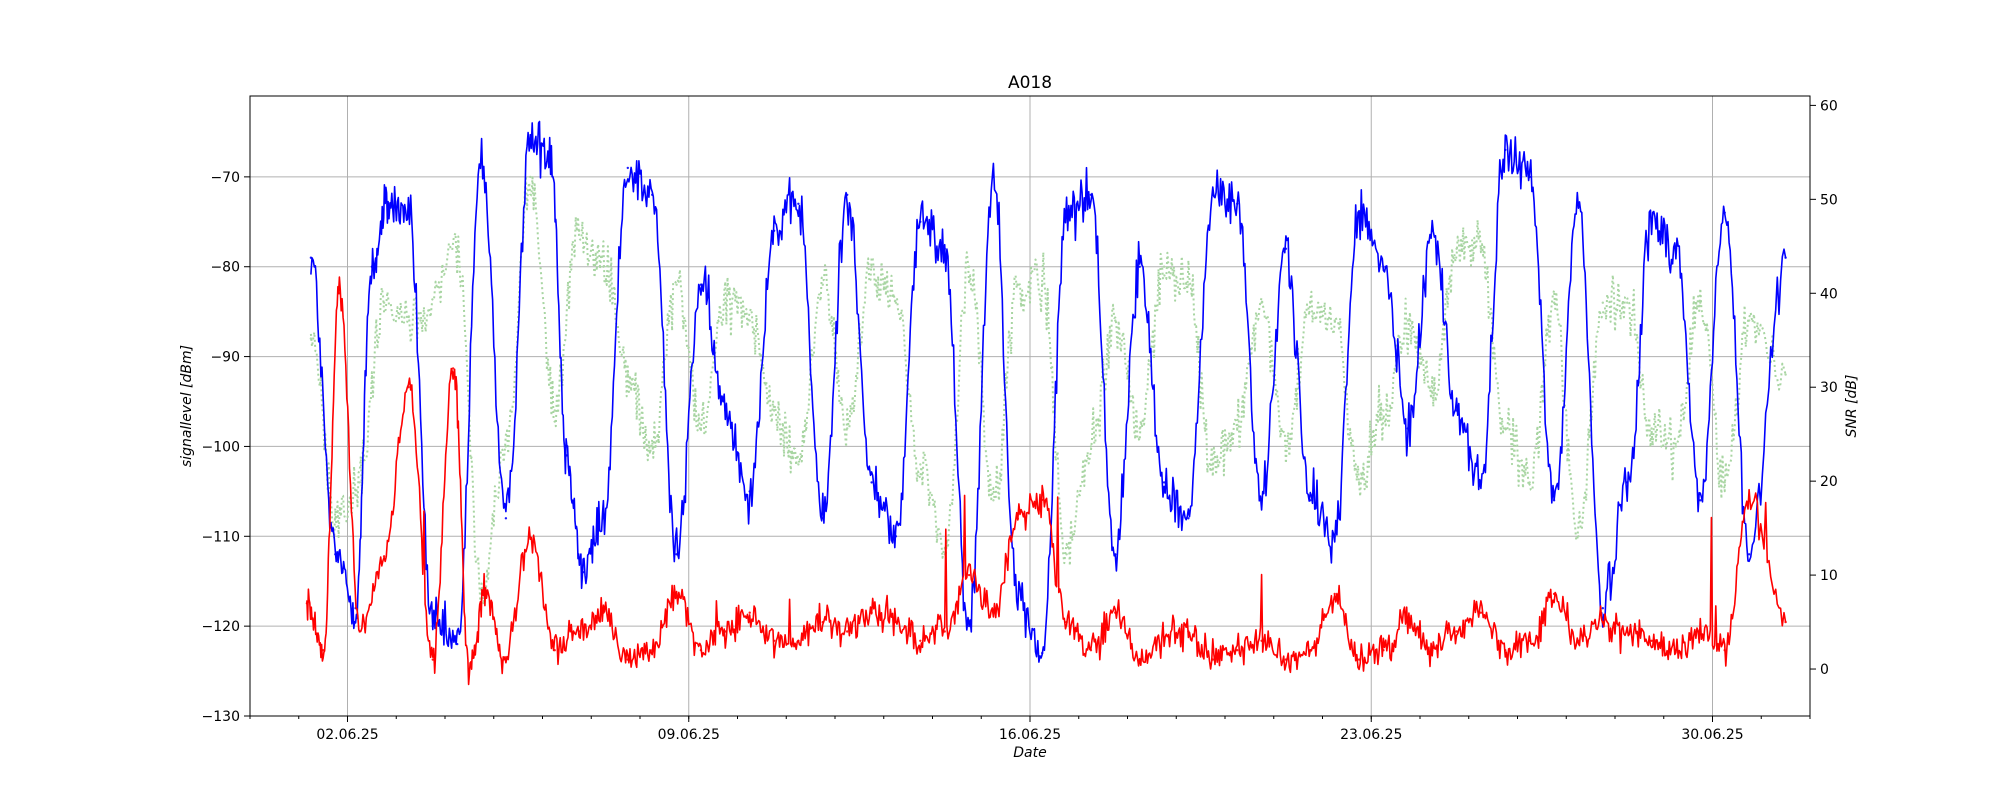  I want to click on y2-tick-label: 20, so click(1829, 482).